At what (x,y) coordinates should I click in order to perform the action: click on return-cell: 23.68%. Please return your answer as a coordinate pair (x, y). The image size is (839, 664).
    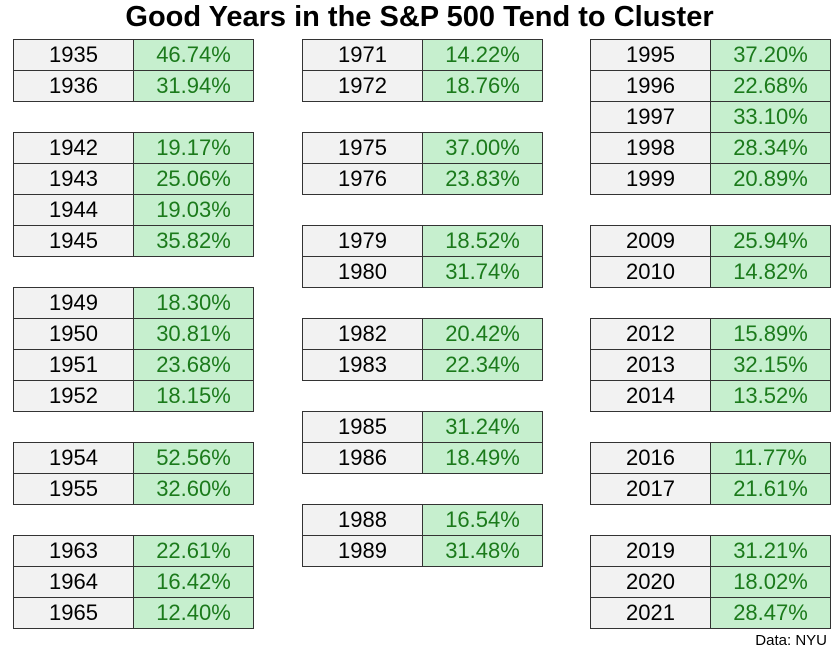
    Looking at the image, I should click on (193, 365).